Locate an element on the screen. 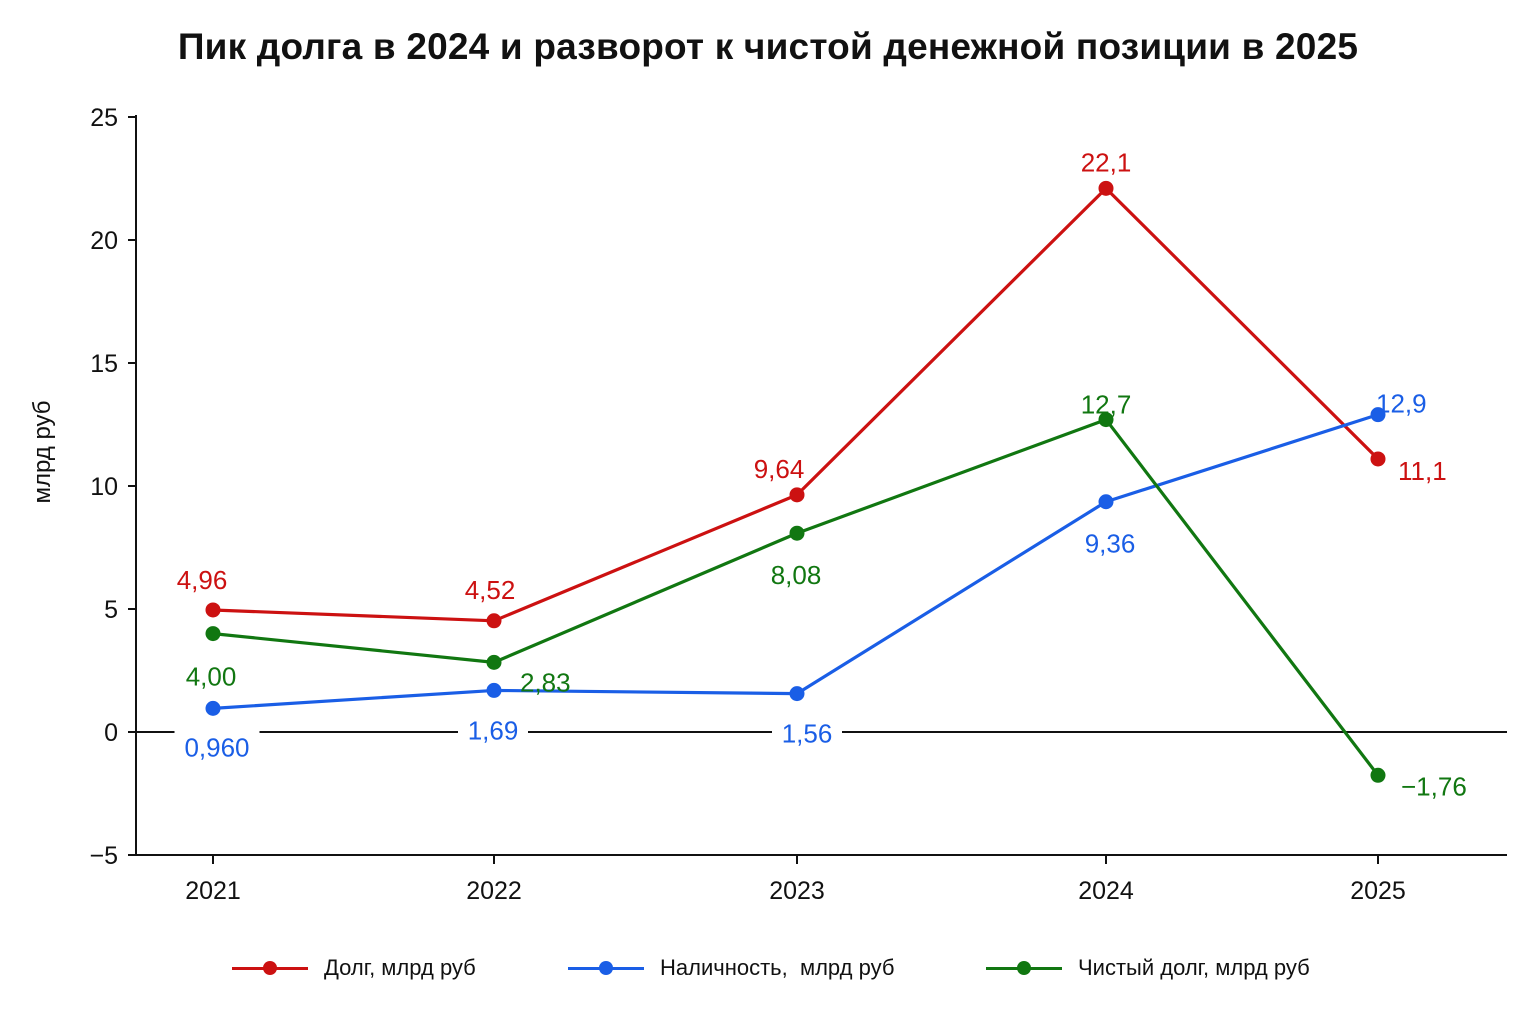  legend-swatch-cash is located at coordinates (606, 967).